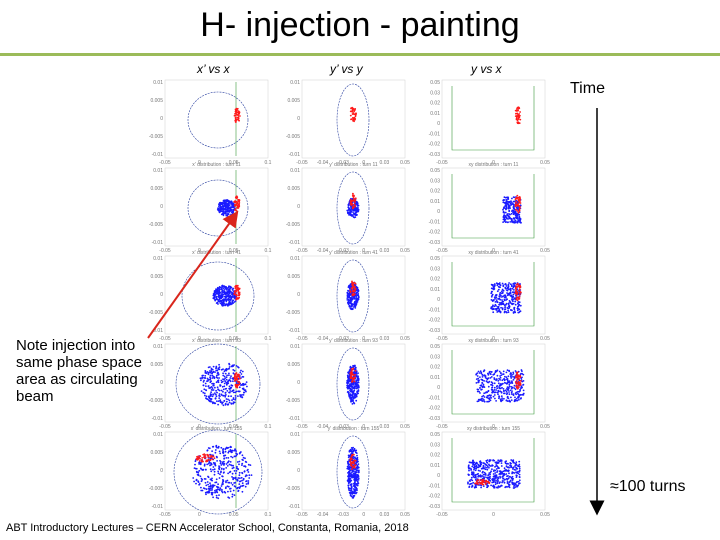 This screenshot has width=720, height=540. I want to click on column-label-xpx: x’ vs x, so click(213, 69).